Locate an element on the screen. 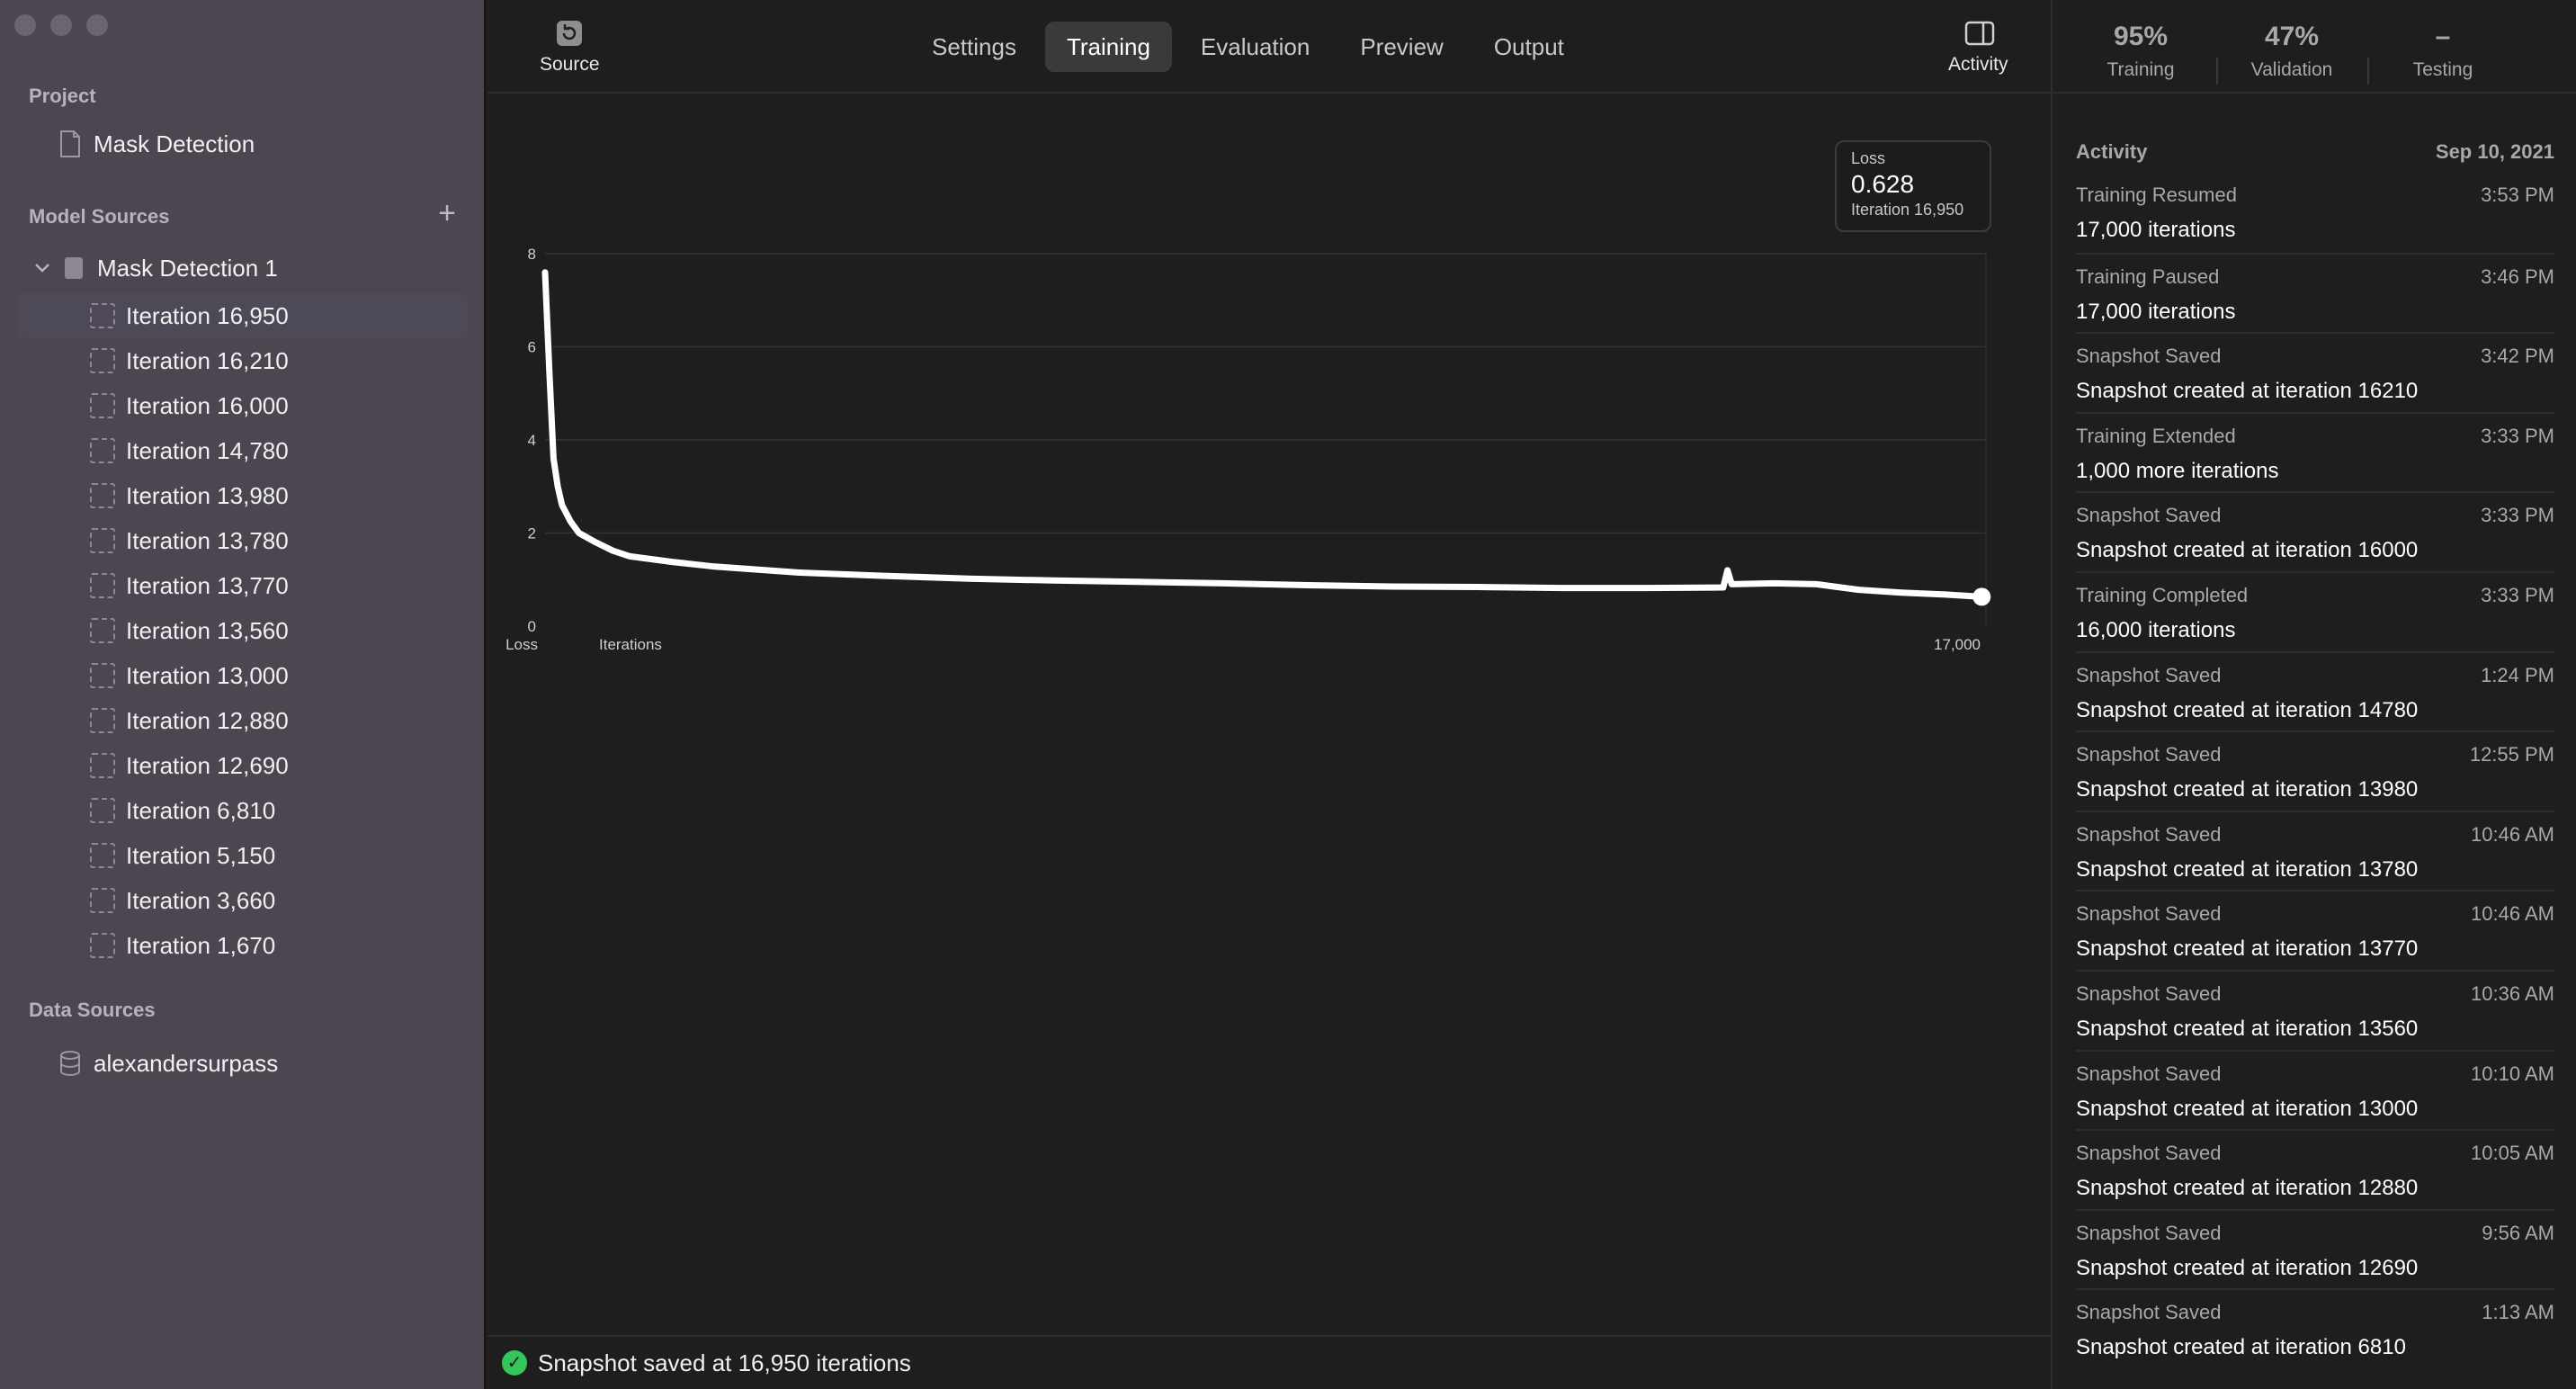  activity-button: Activity is located at coordinates (1978, 48).